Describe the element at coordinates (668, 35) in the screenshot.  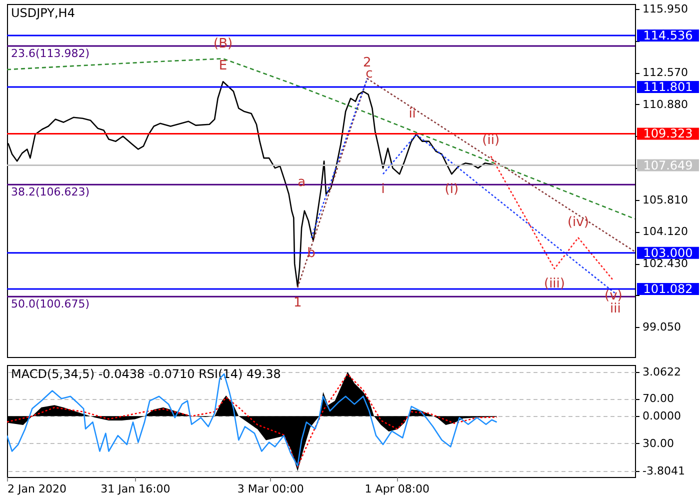
I see `ref-line-label: 114.536` at that location.